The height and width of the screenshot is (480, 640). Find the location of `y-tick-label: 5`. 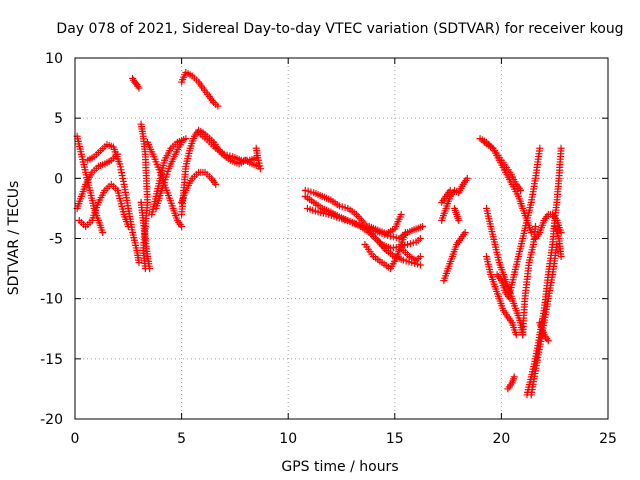

y-tick-label: 5 is located at coordinates (58, 119).